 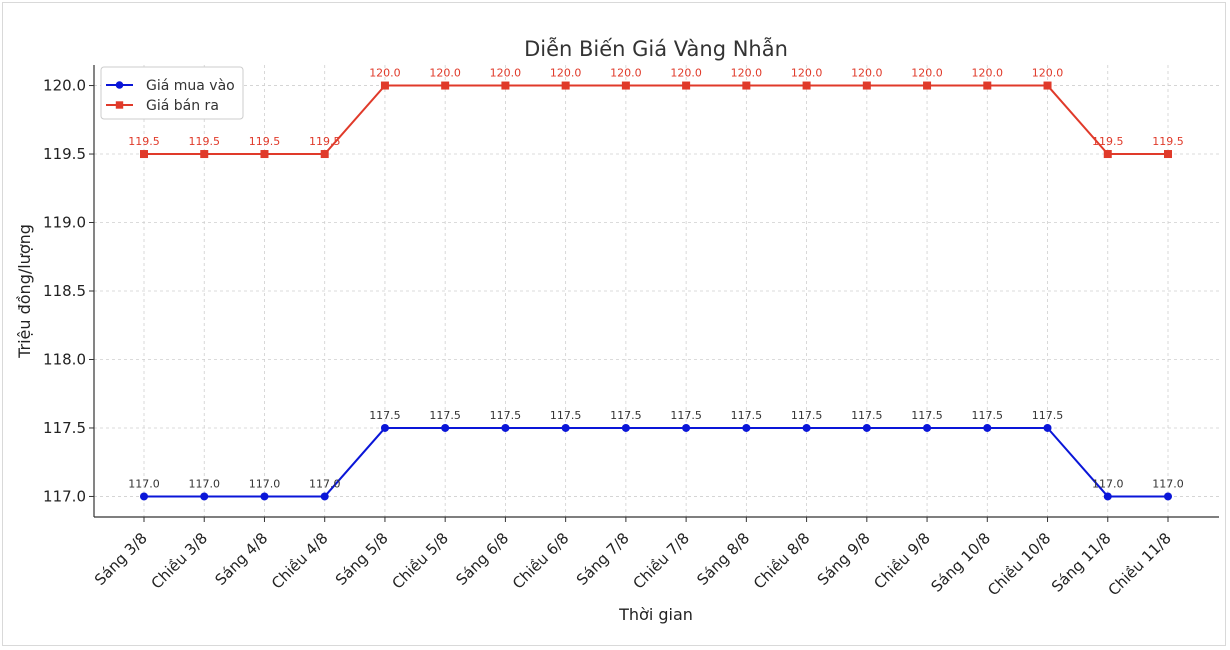 I want to click on x-tick-label: Chiều 7/8, so click(x=660, y=560).